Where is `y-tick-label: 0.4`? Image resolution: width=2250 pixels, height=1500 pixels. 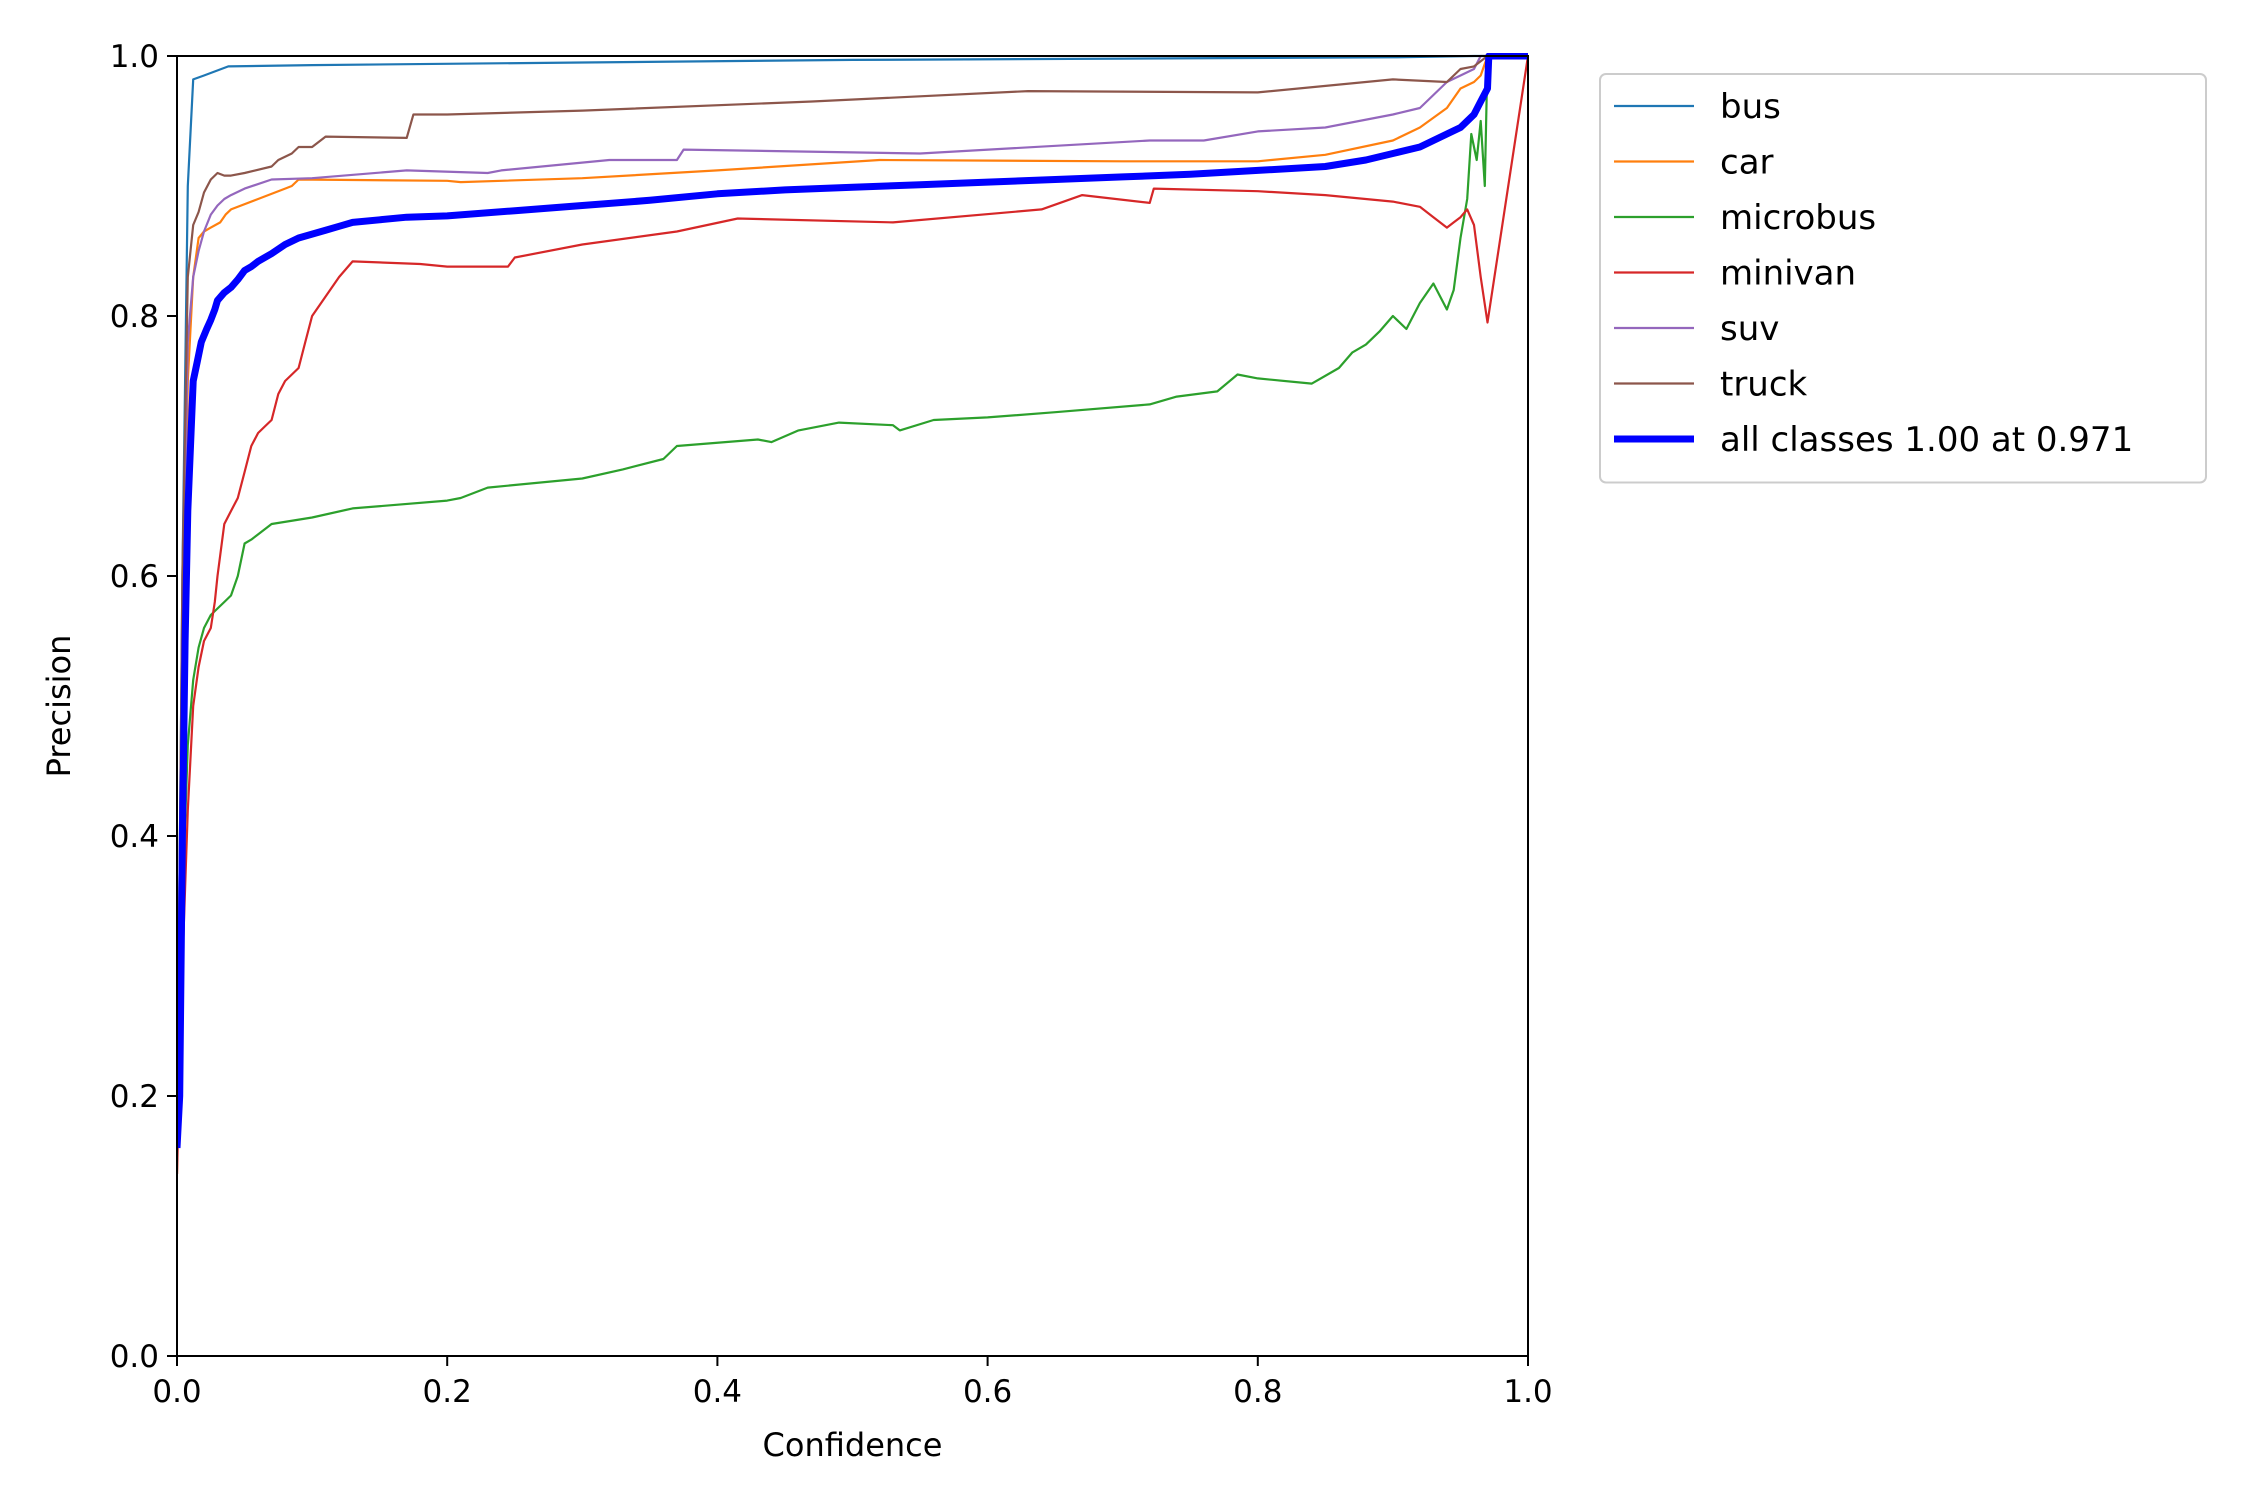 y-tick-label: 0.4 is located at coordinates (134, 837).